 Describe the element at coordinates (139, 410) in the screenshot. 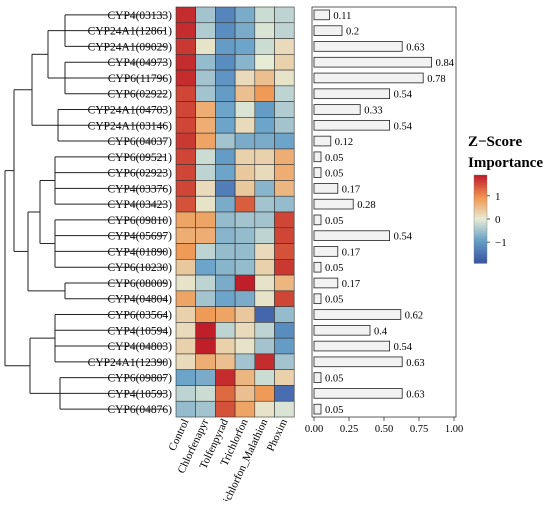

I see `gene-label: CYP6(04876)` at that location.